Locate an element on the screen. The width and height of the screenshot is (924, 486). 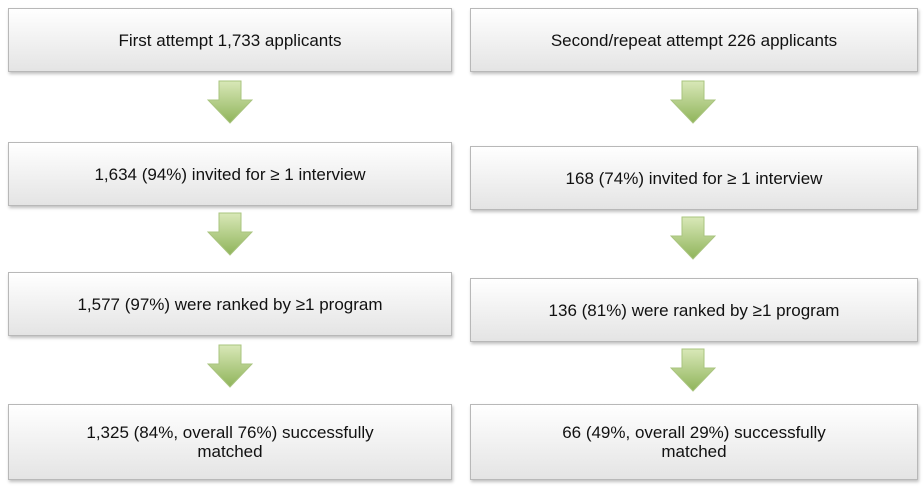
box: 136 (81%) were ranked by ≥1 program is located at coordinates (694, 310).